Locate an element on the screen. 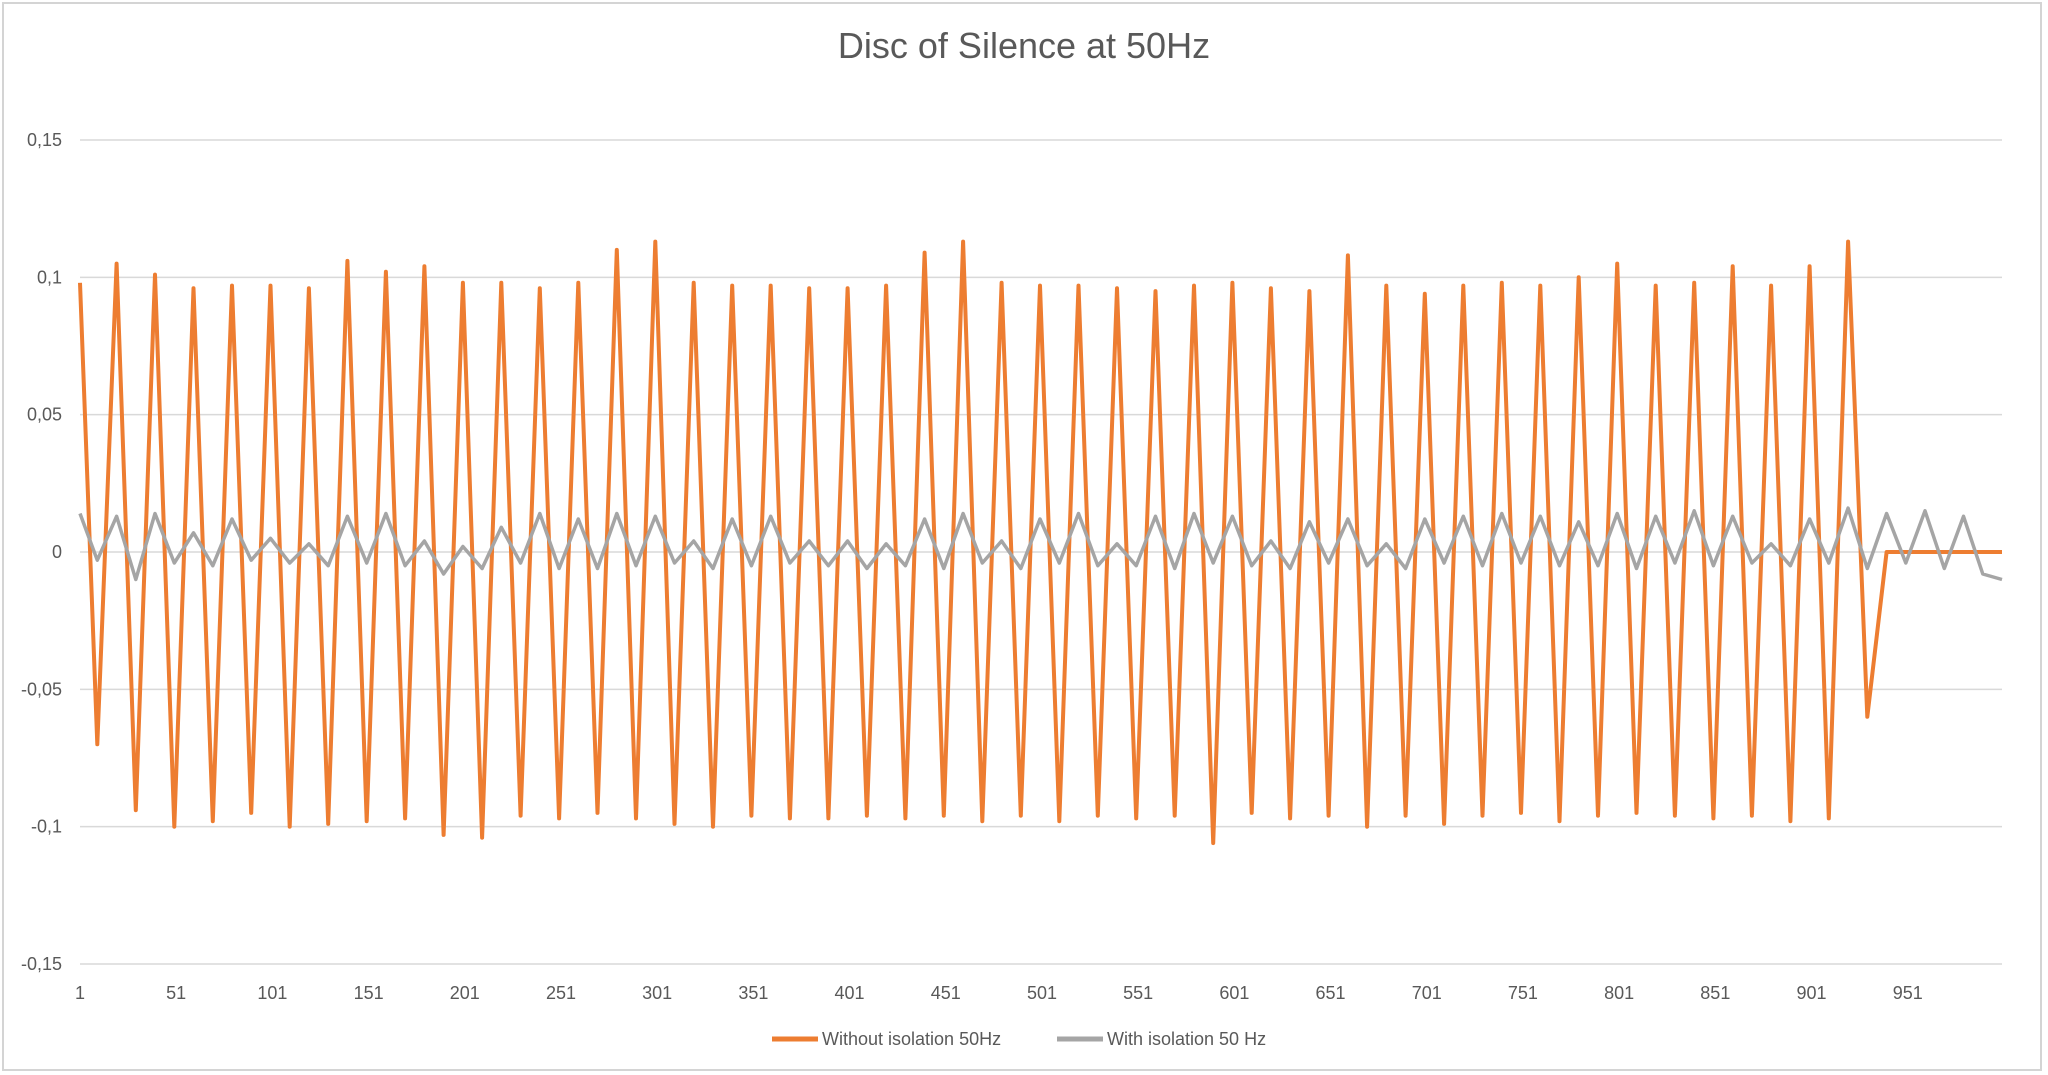 This screenshot has height=1075, width=2048. x-tick-label: 351 is located at coordinates (753, 993).